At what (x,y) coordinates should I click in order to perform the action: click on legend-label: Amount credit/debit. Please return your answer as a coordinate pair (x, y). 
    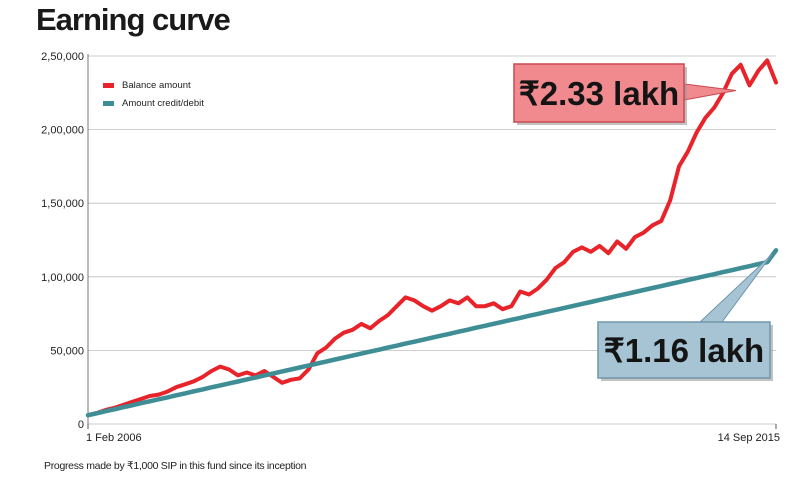
    Looking at the image, I should click on (163, 103).